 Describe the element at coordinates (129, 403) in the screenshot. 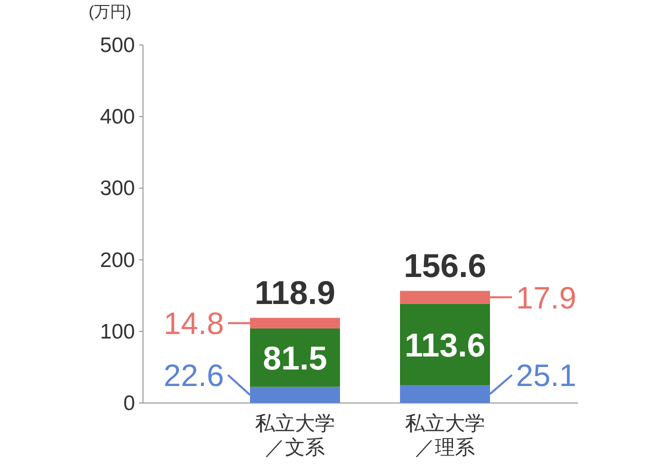

I see `y-tick-label: 0` at that location.